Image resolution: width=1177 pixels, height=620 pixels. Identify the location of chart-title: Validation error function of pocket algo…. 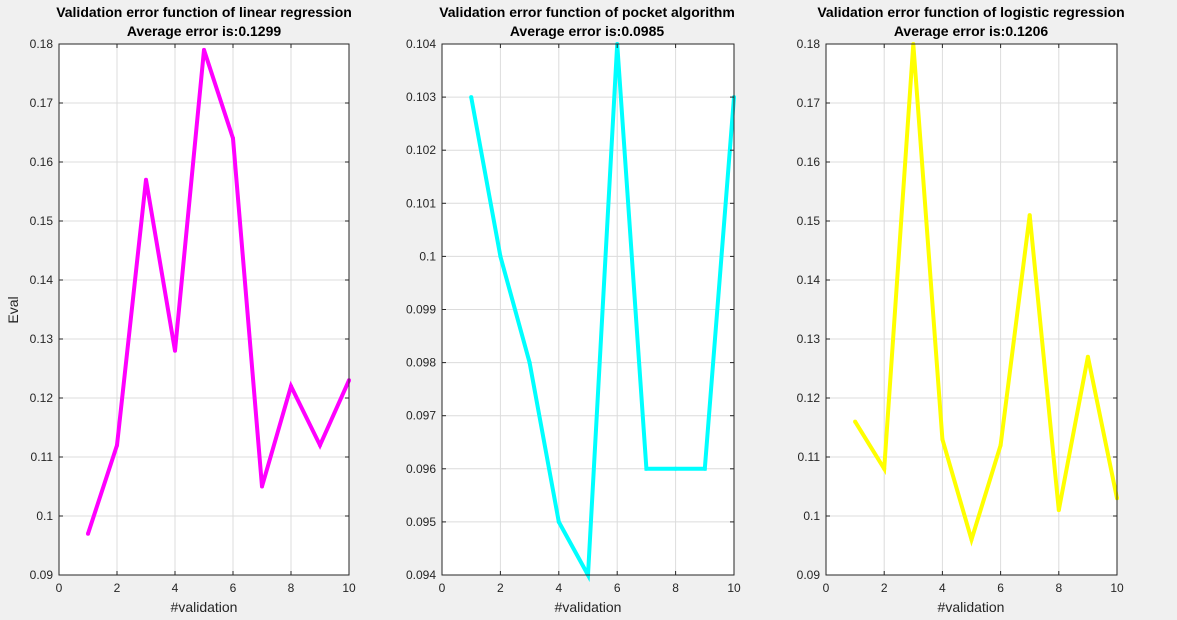
(587, 12).